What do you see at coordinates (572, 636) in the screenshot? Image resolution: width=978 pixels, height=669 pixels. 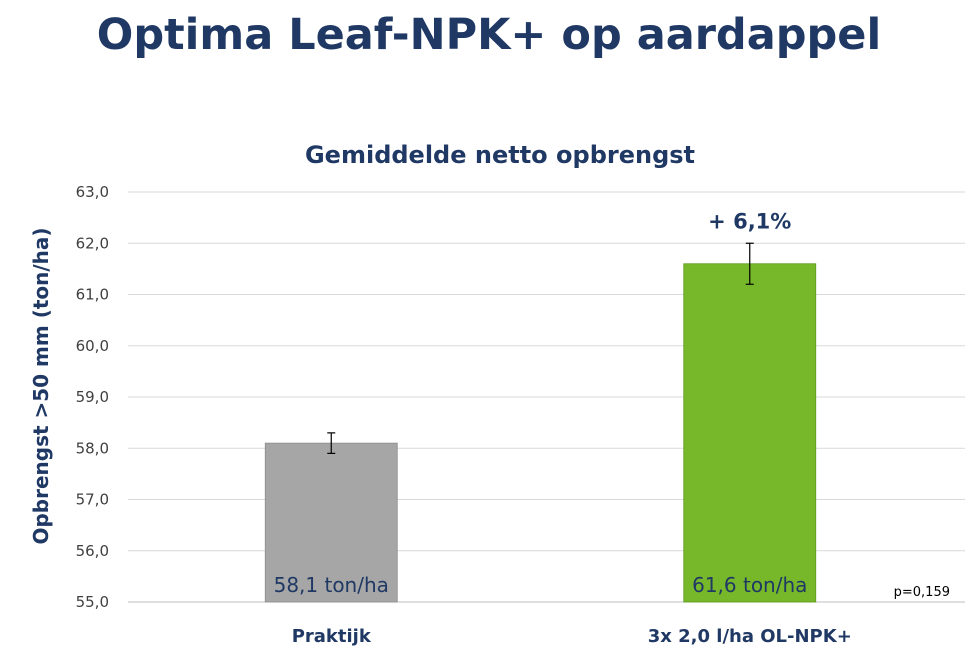 I see `x-axis-ticks: Praktijk 3x 2,0 l/ha OL-NPK+` at bounding box center [572, 636].